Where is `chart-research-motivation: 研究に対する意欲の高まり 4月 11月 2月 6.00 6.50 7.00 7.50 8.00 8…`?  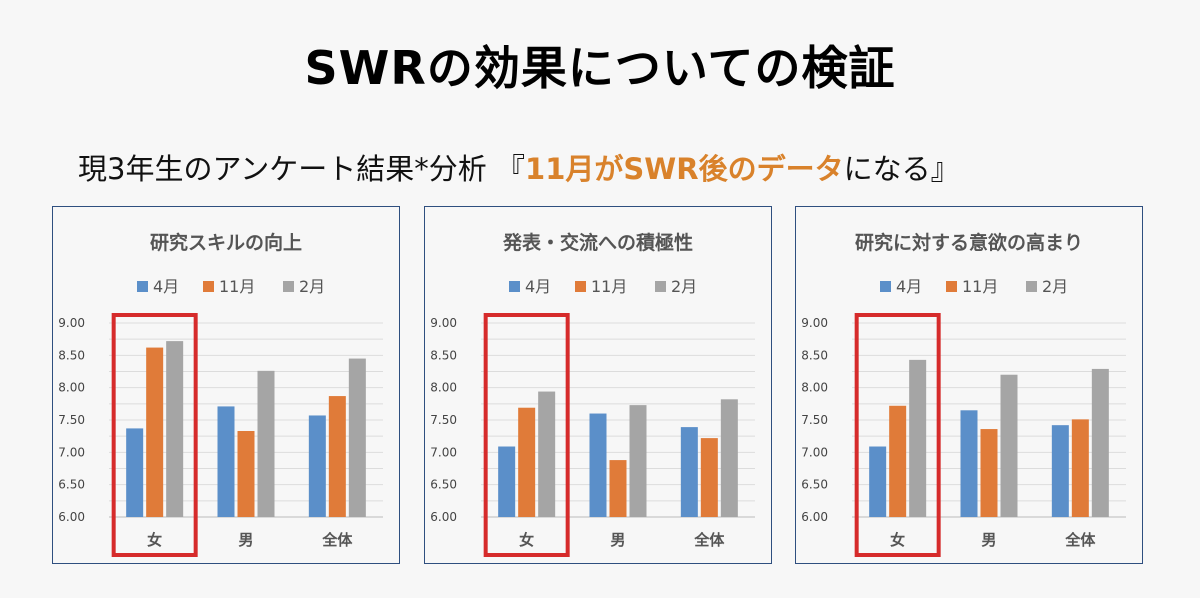
chart-research-motivation: 研究に対する意欲の高まり 4月 11月 2月 6.00 6.50 7.00 7.50 8.00 8… is located at coordinates (963, 394).